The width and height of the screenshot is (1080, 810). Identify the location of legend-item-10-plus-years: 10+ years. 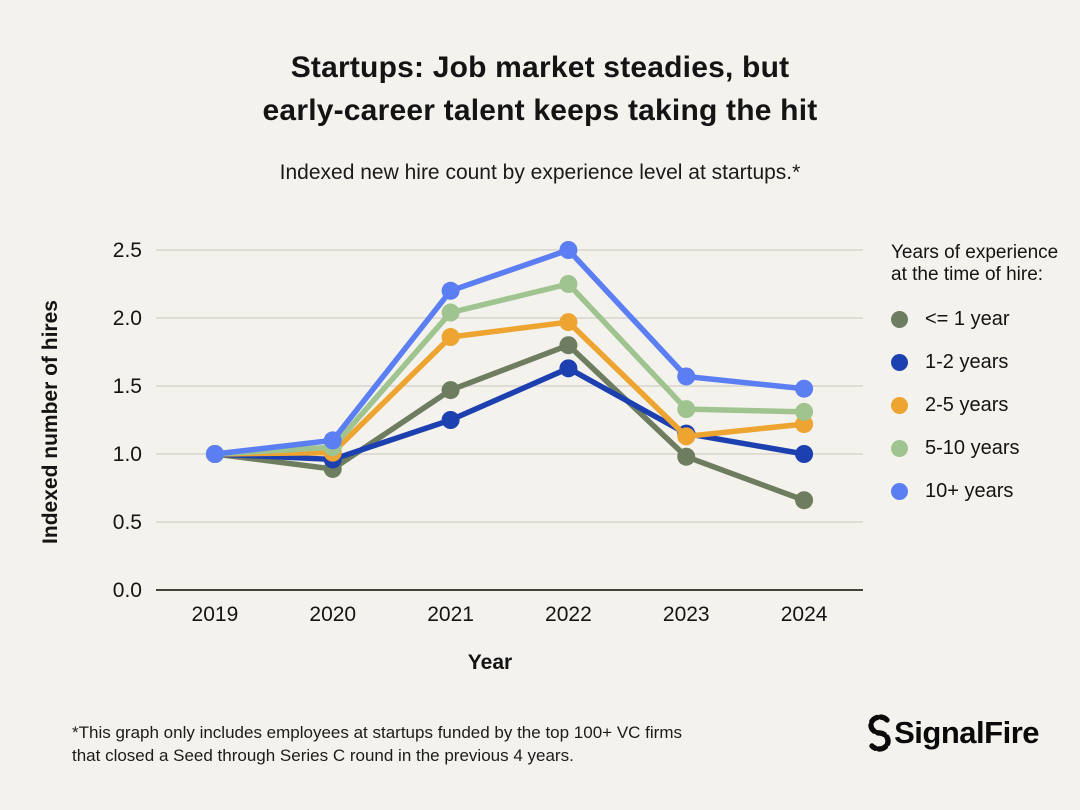
(983, 491).